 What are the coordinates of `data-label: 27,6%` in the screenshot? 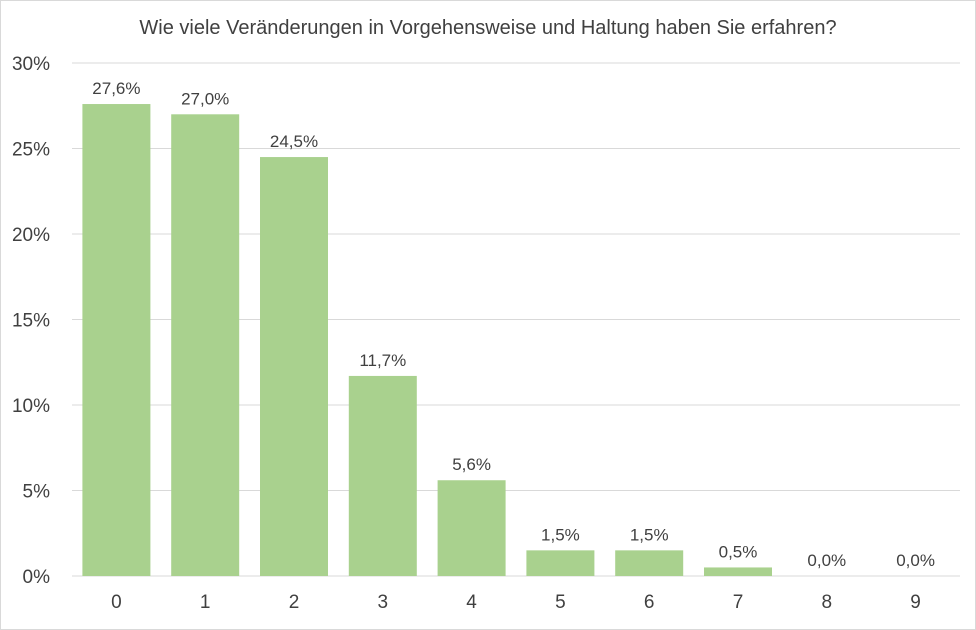 It's located at (116, 88).